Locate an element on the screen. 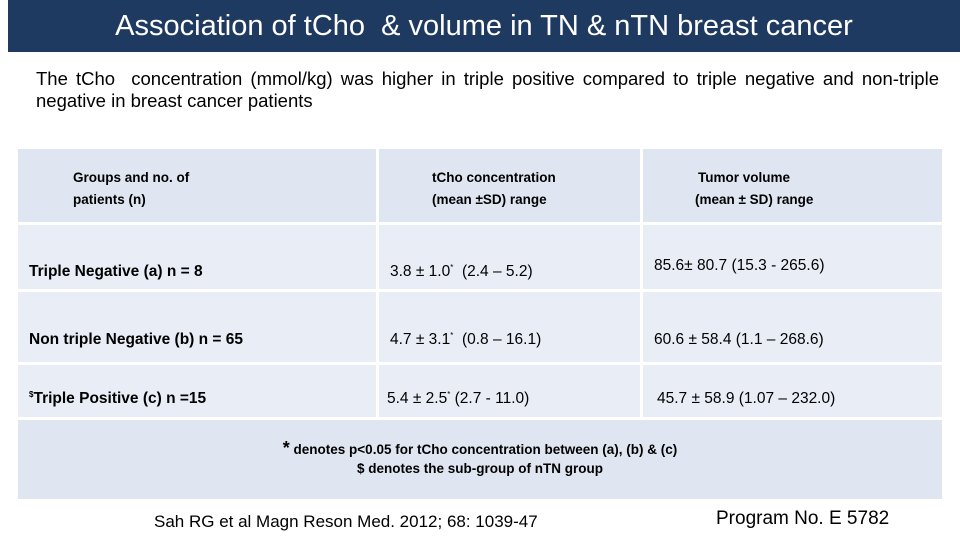  header-cell-group: Groups and no. of patients (n) is located at coordinates (197, 185).